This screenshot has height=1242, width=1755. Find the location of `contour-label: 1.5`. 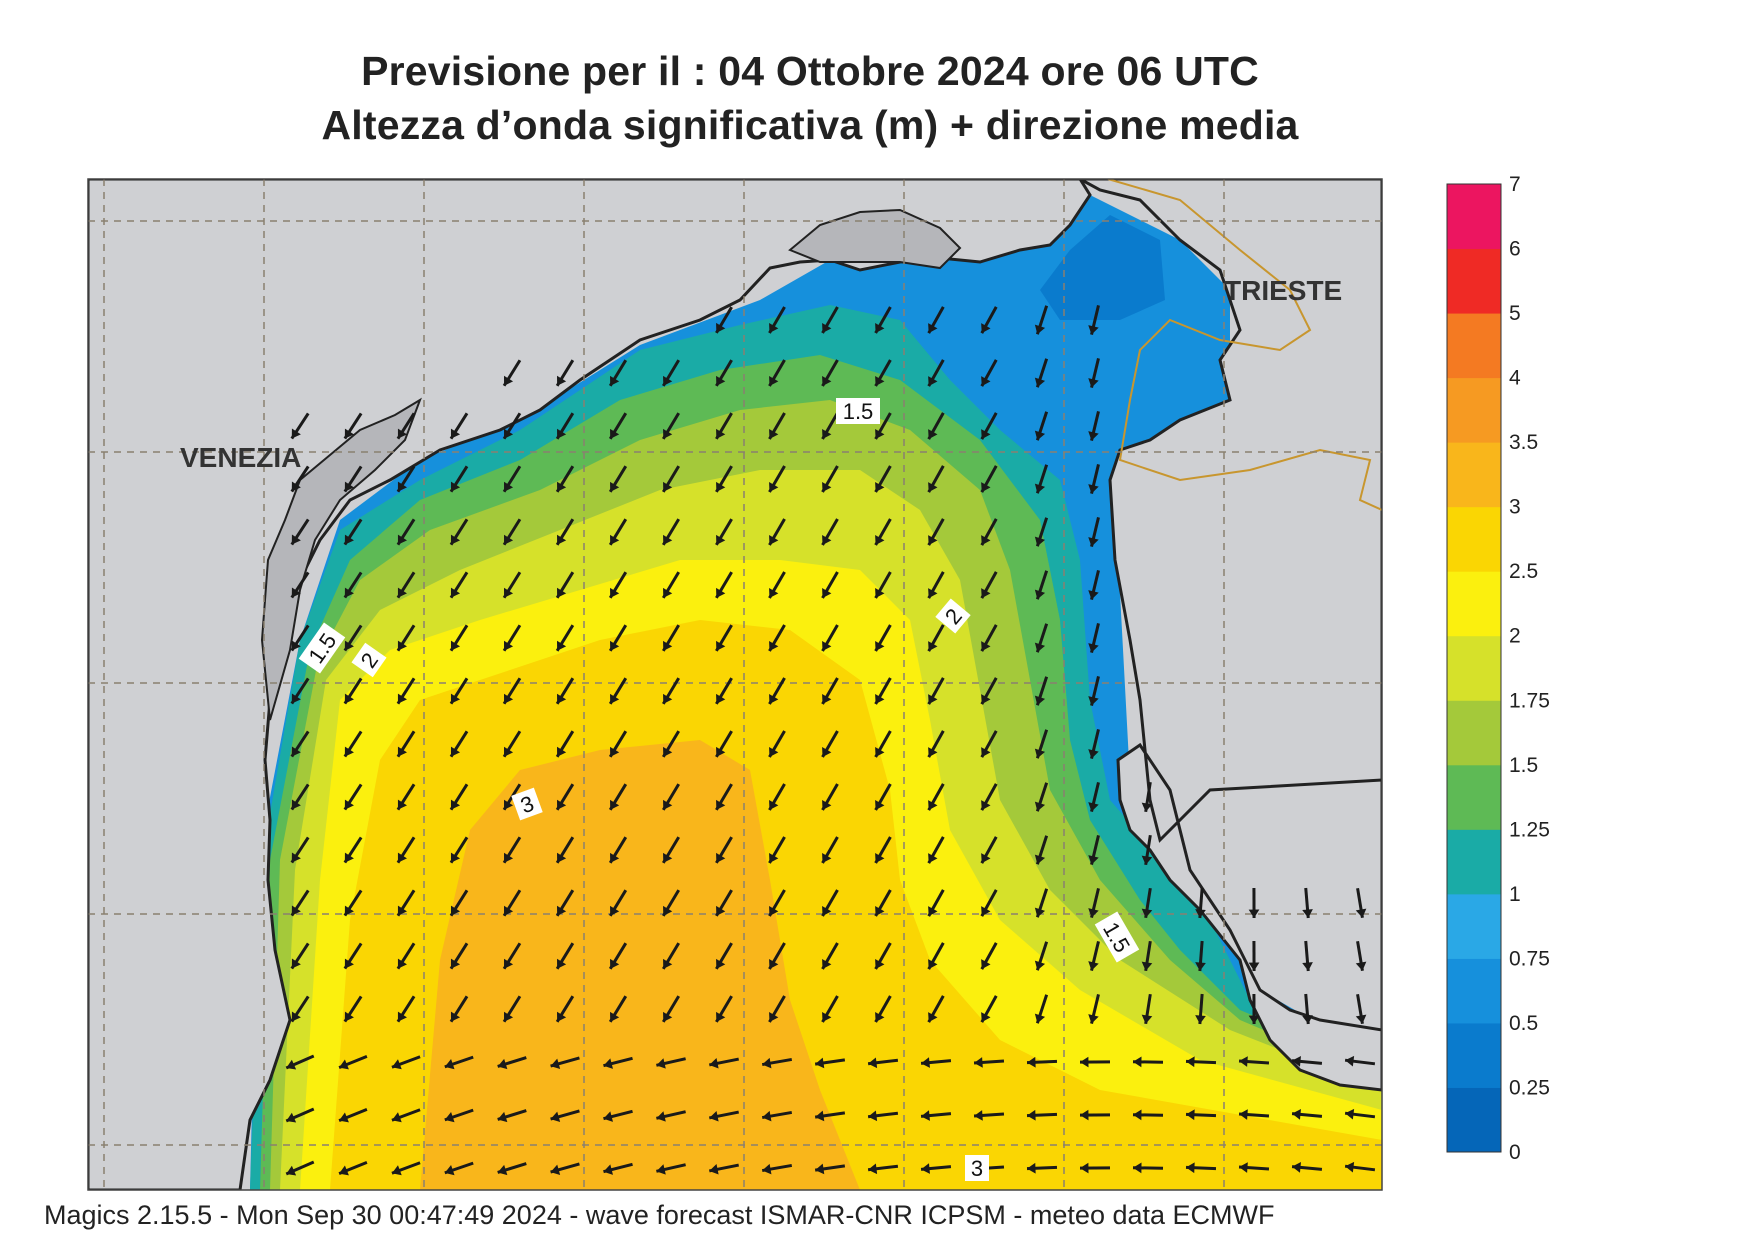

contour-label: 1.5 is located at coordinates (858, 411).